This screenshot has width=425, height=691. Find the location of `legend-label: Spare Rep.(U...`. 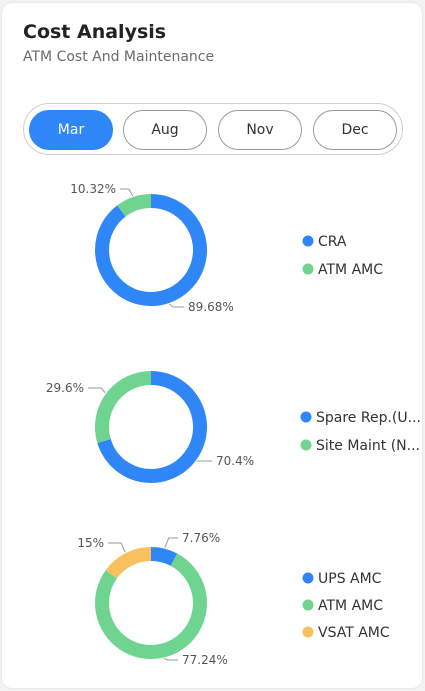

legend-label: Spare Rep.(U... is located at coordinates (368, 418).